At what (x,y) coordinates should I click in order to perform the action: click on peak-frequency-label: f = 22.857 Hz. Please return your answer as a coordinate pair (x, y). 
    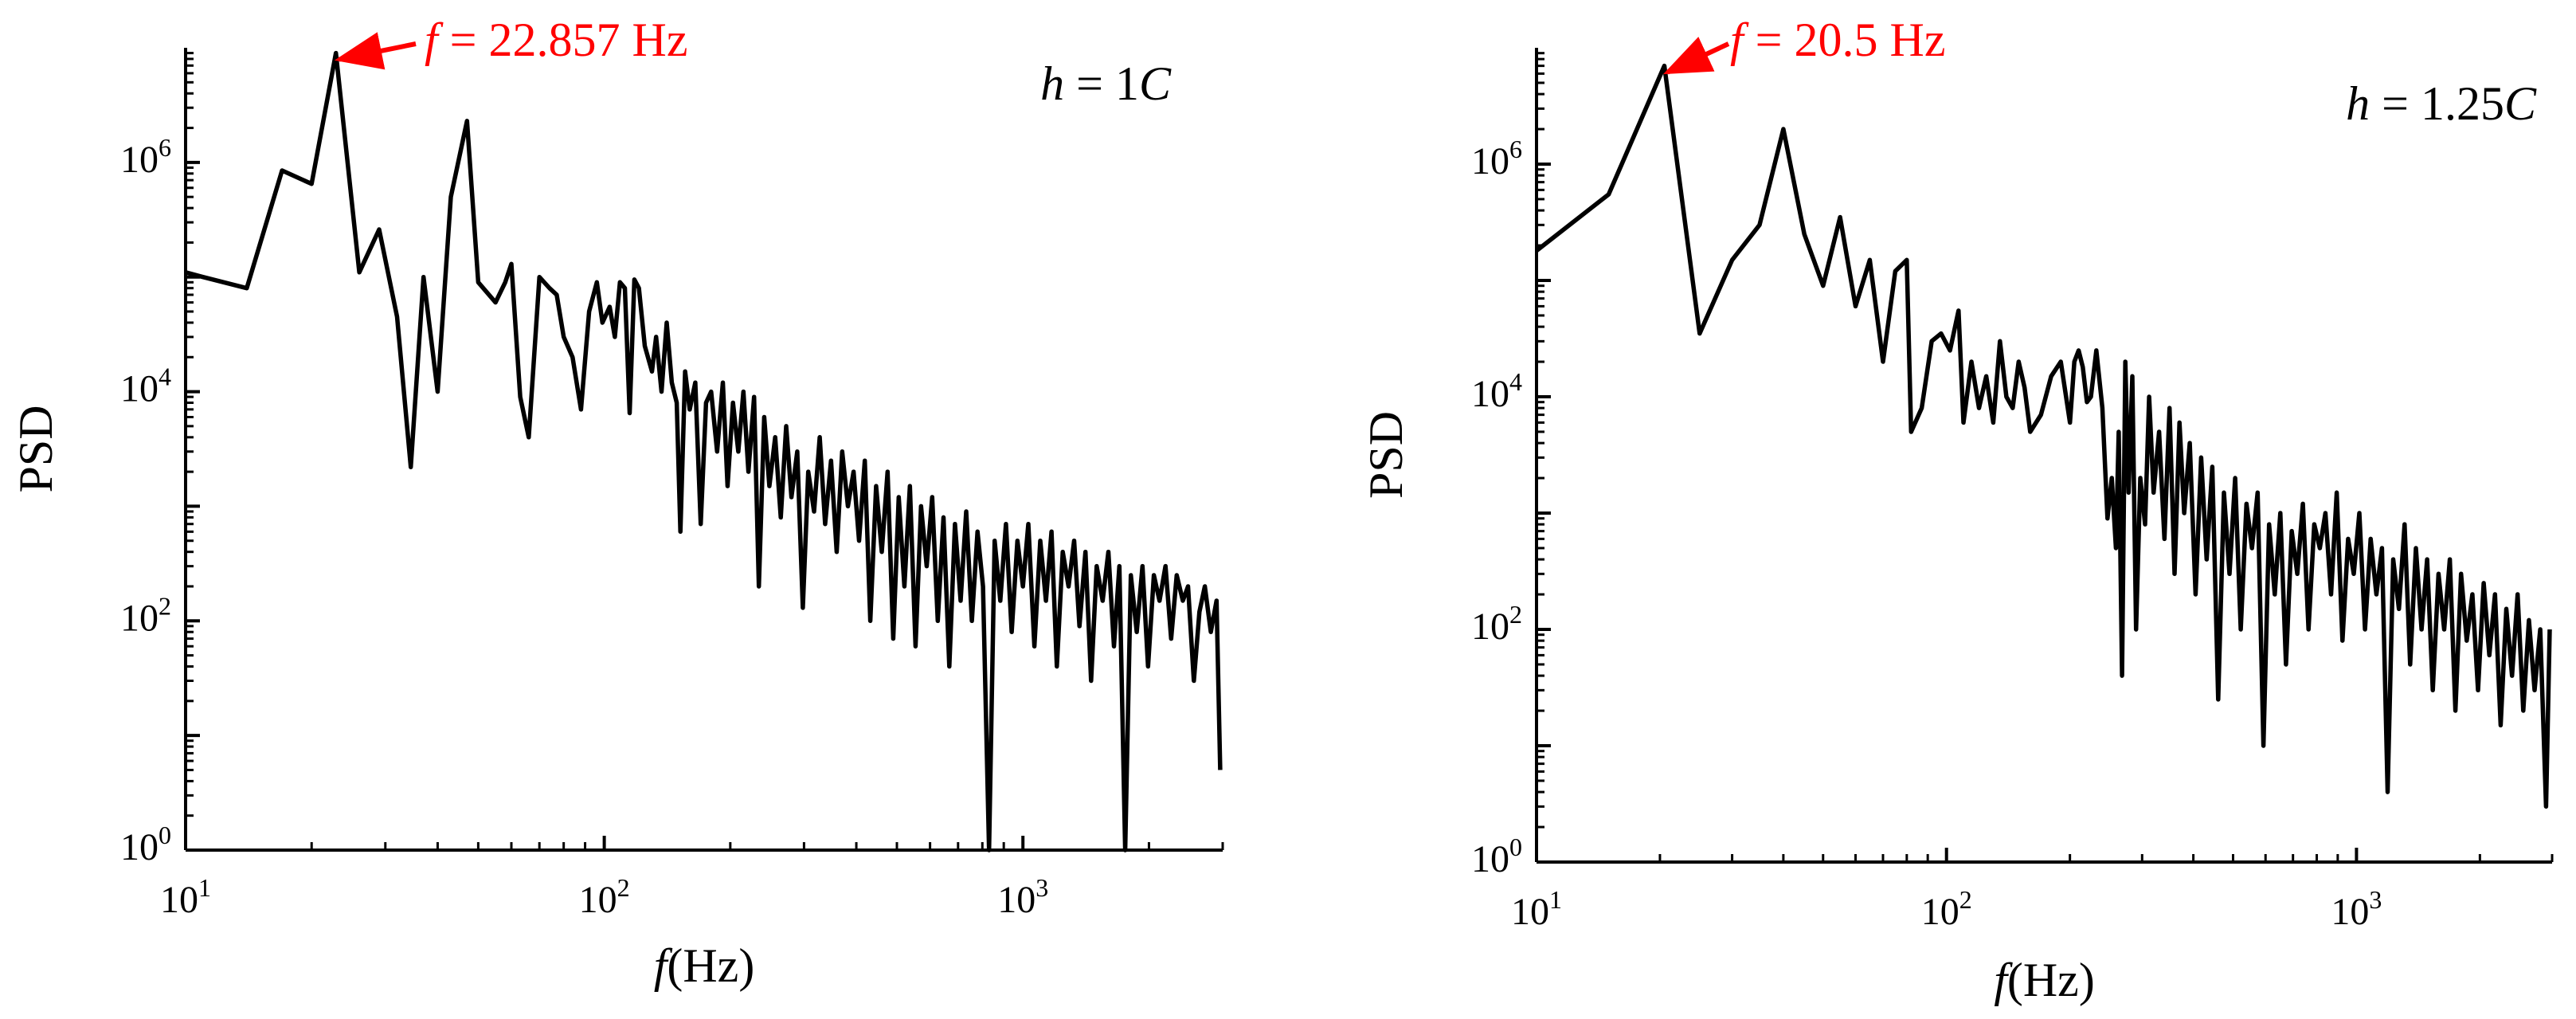
    Looking at the image, I should click on (556, 40).